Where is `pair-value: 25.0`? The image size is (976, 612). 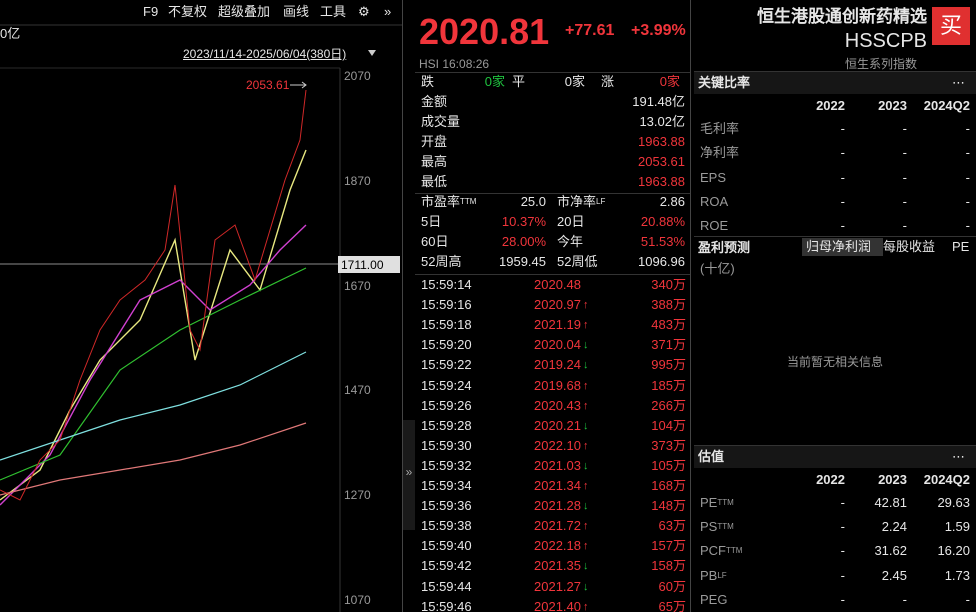 pair-value: 25.0 is located at coordinates (533, 201).